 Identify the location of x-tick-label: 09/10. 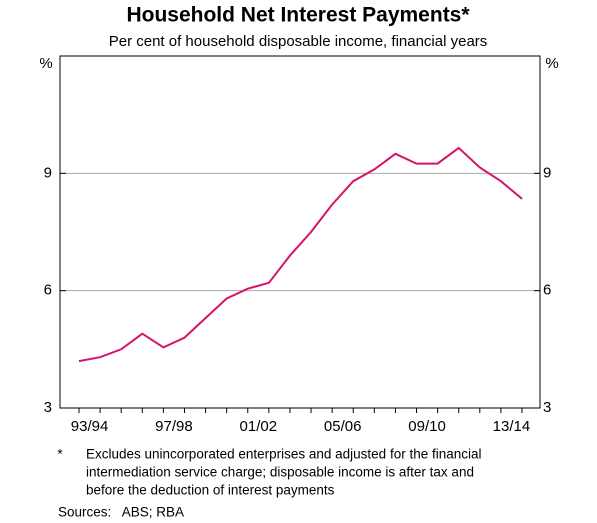
(427, 426).